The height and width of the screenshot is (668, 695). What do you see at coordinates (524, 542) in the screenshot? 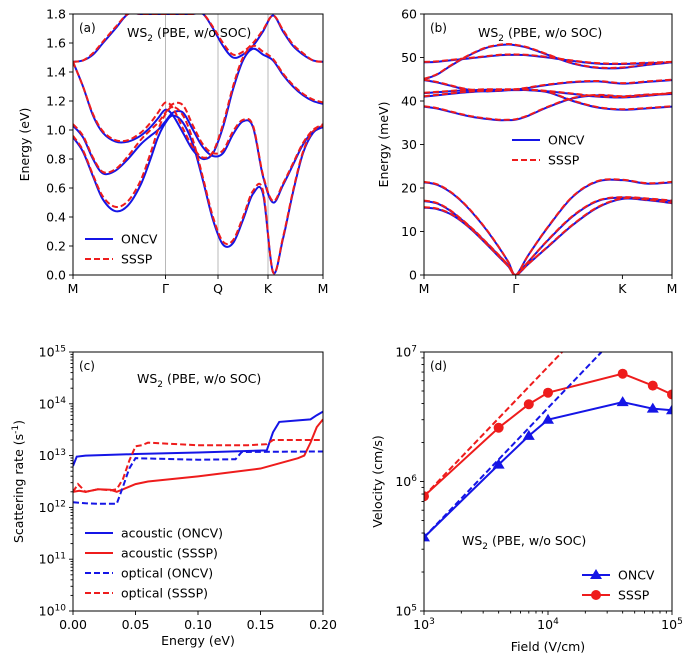
I see `annotation-d: WS2​ (PBE, w/o SOC)` at bounding box center [524, 542].